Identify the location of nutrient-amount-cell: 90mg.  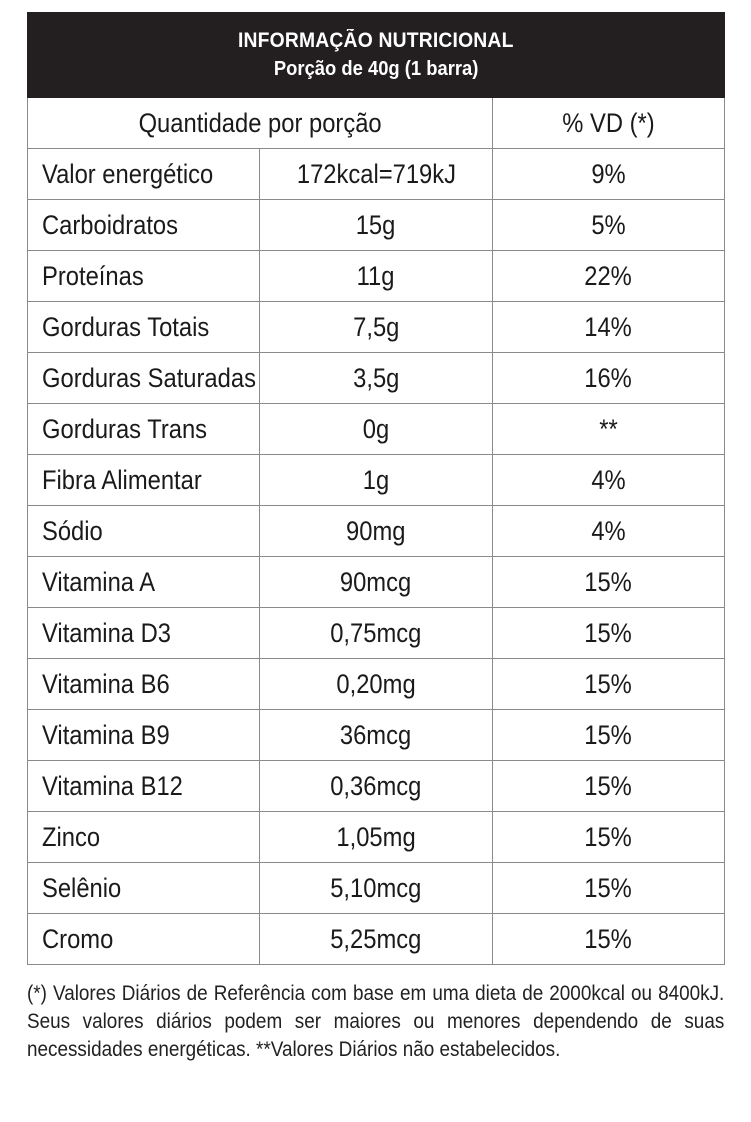
(376, 531).